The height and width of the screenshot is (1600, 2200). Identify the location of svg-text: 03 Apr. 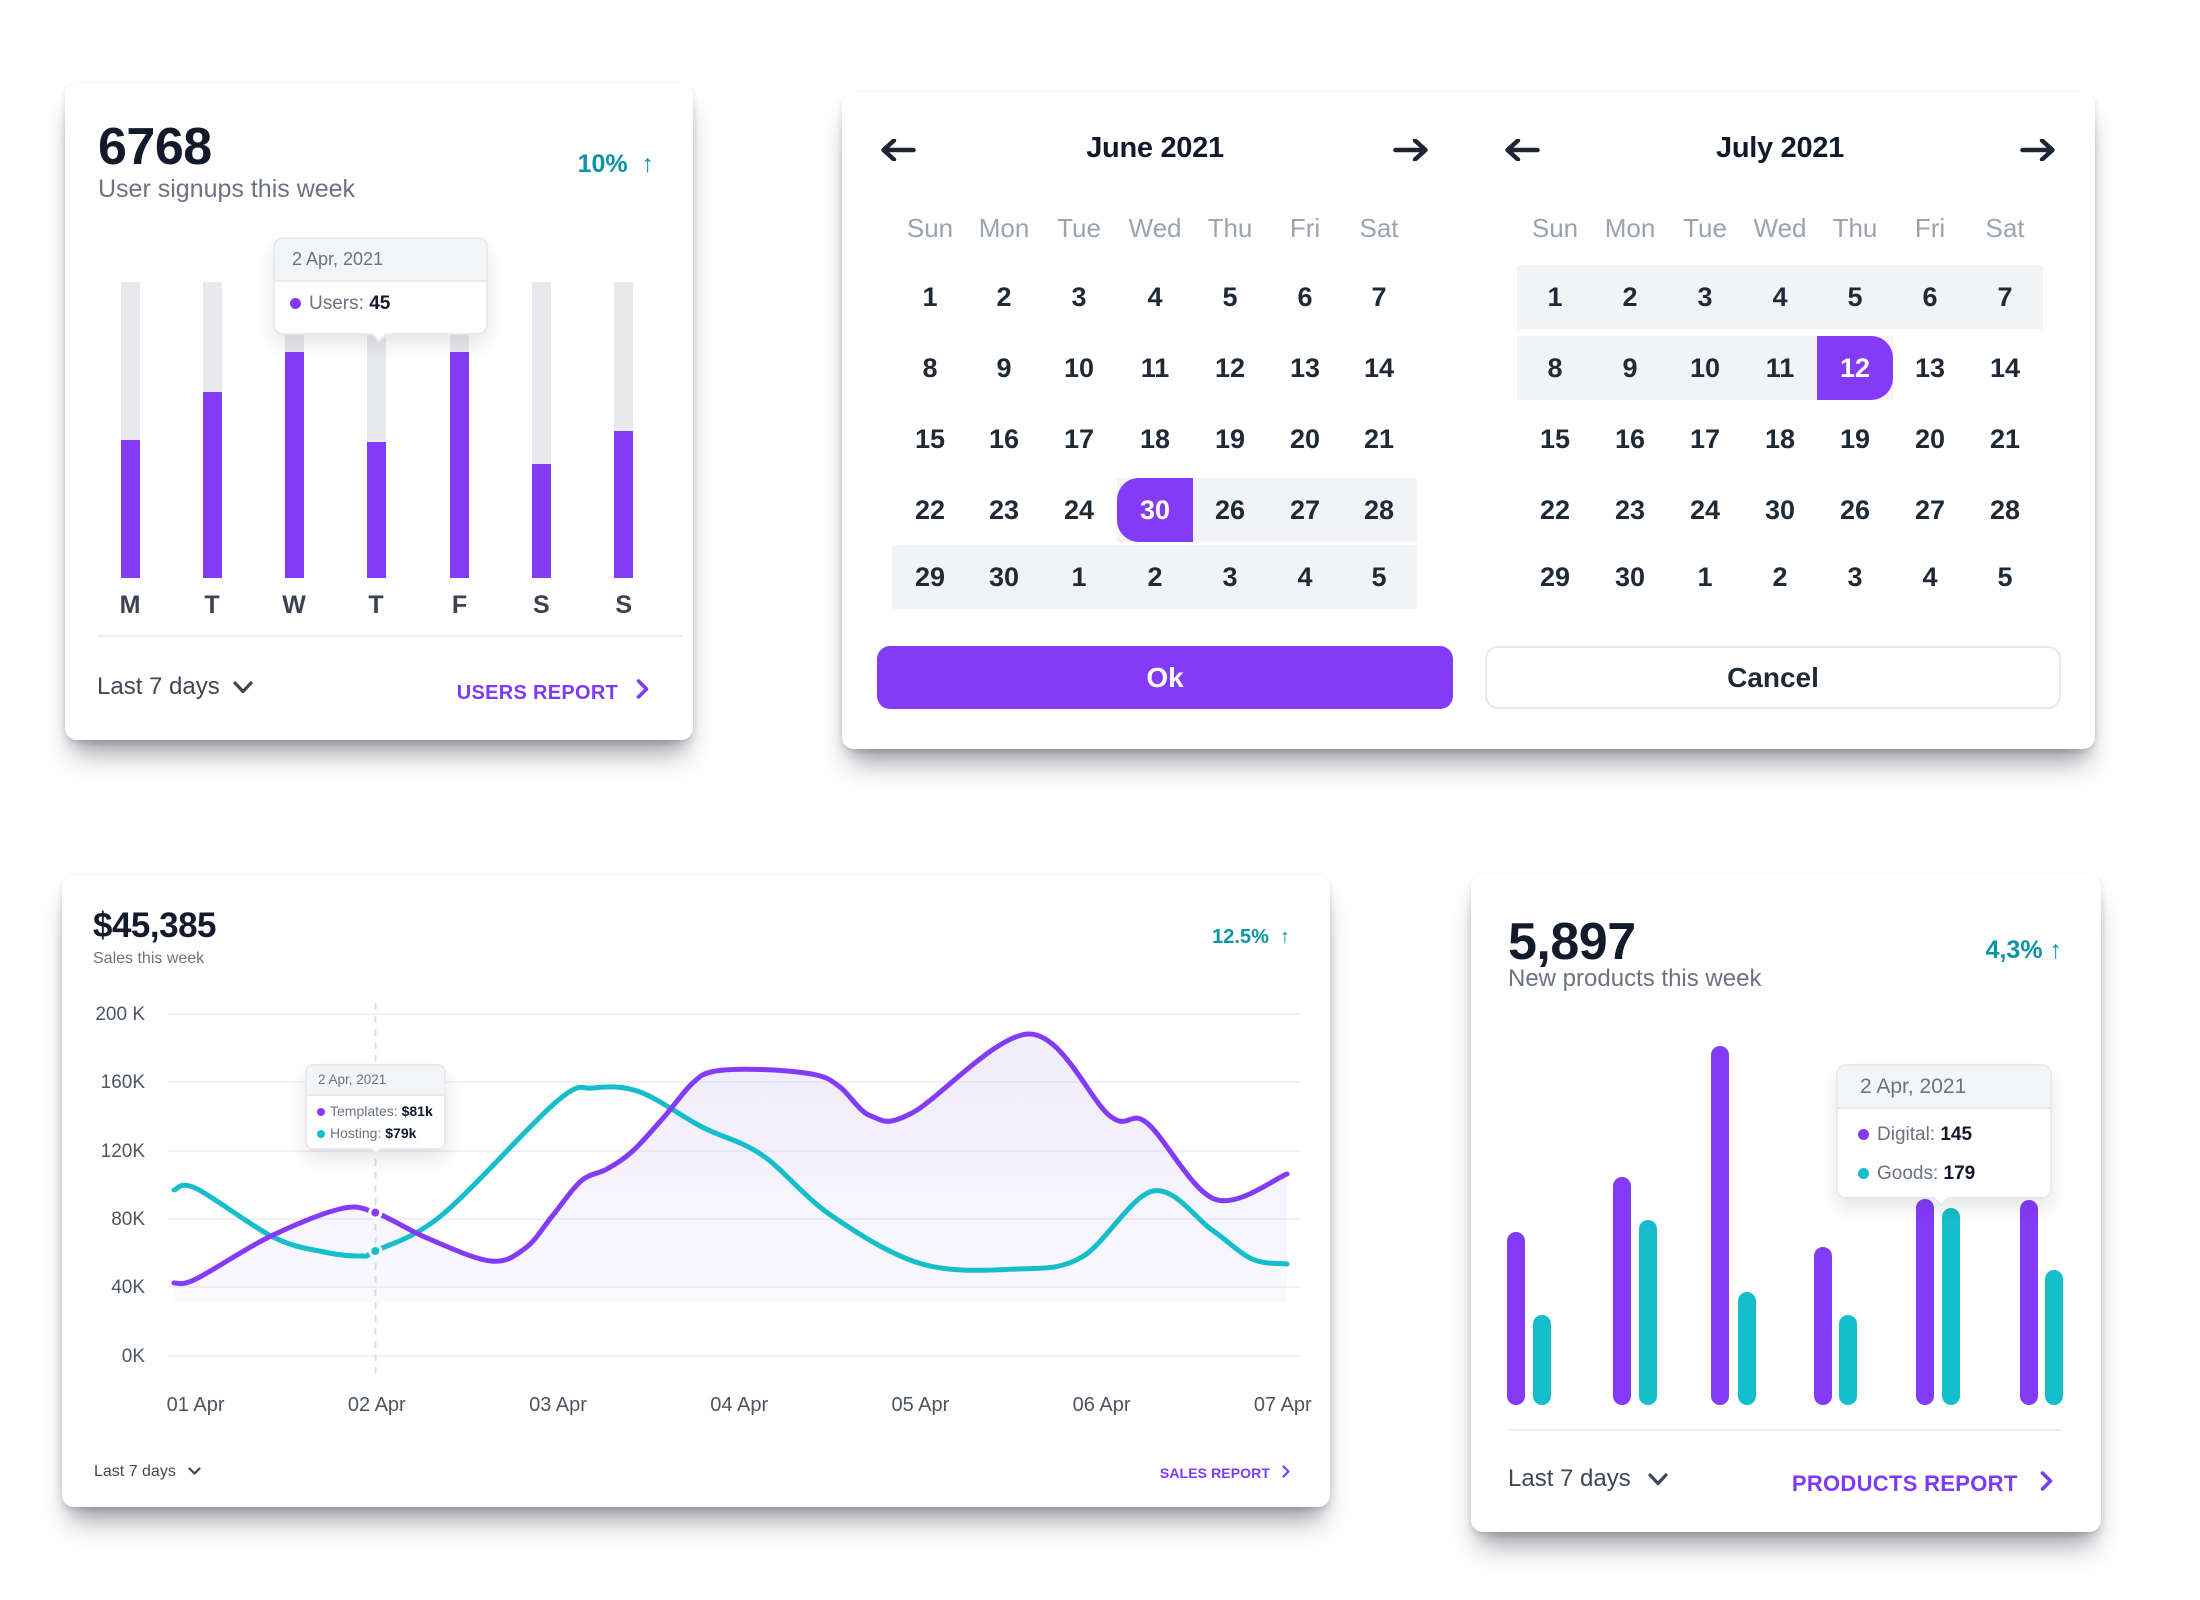
(558, 1405).